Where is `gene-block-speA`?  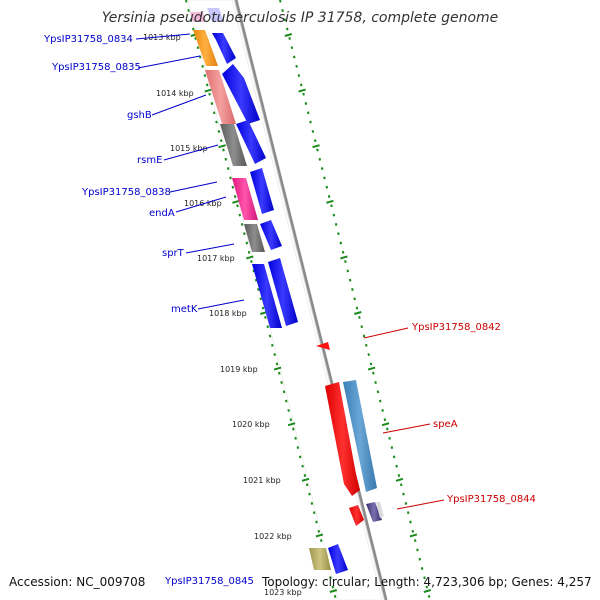
gene-block-speA is located at coordinates (360, 436).